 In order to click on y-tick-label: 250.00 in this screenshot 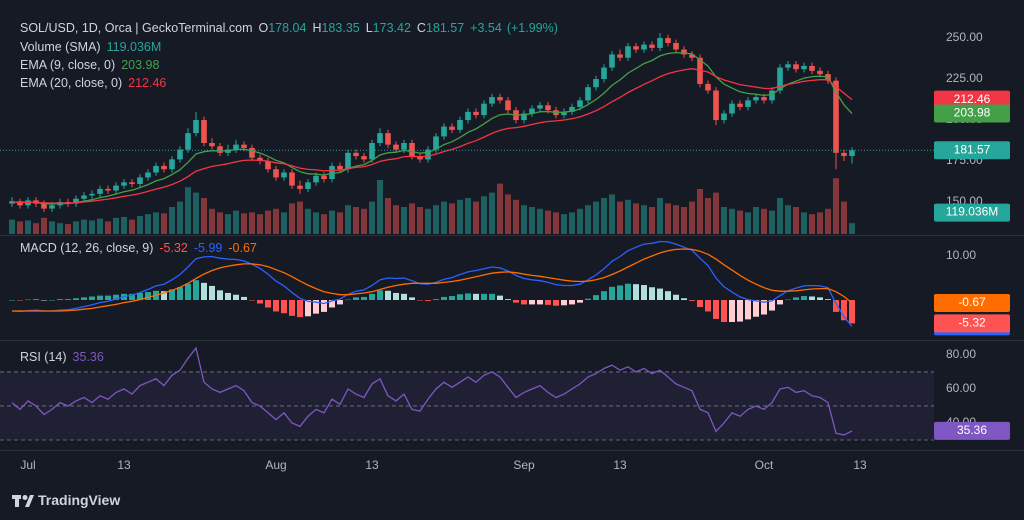, I will do `click(964, 37)`.